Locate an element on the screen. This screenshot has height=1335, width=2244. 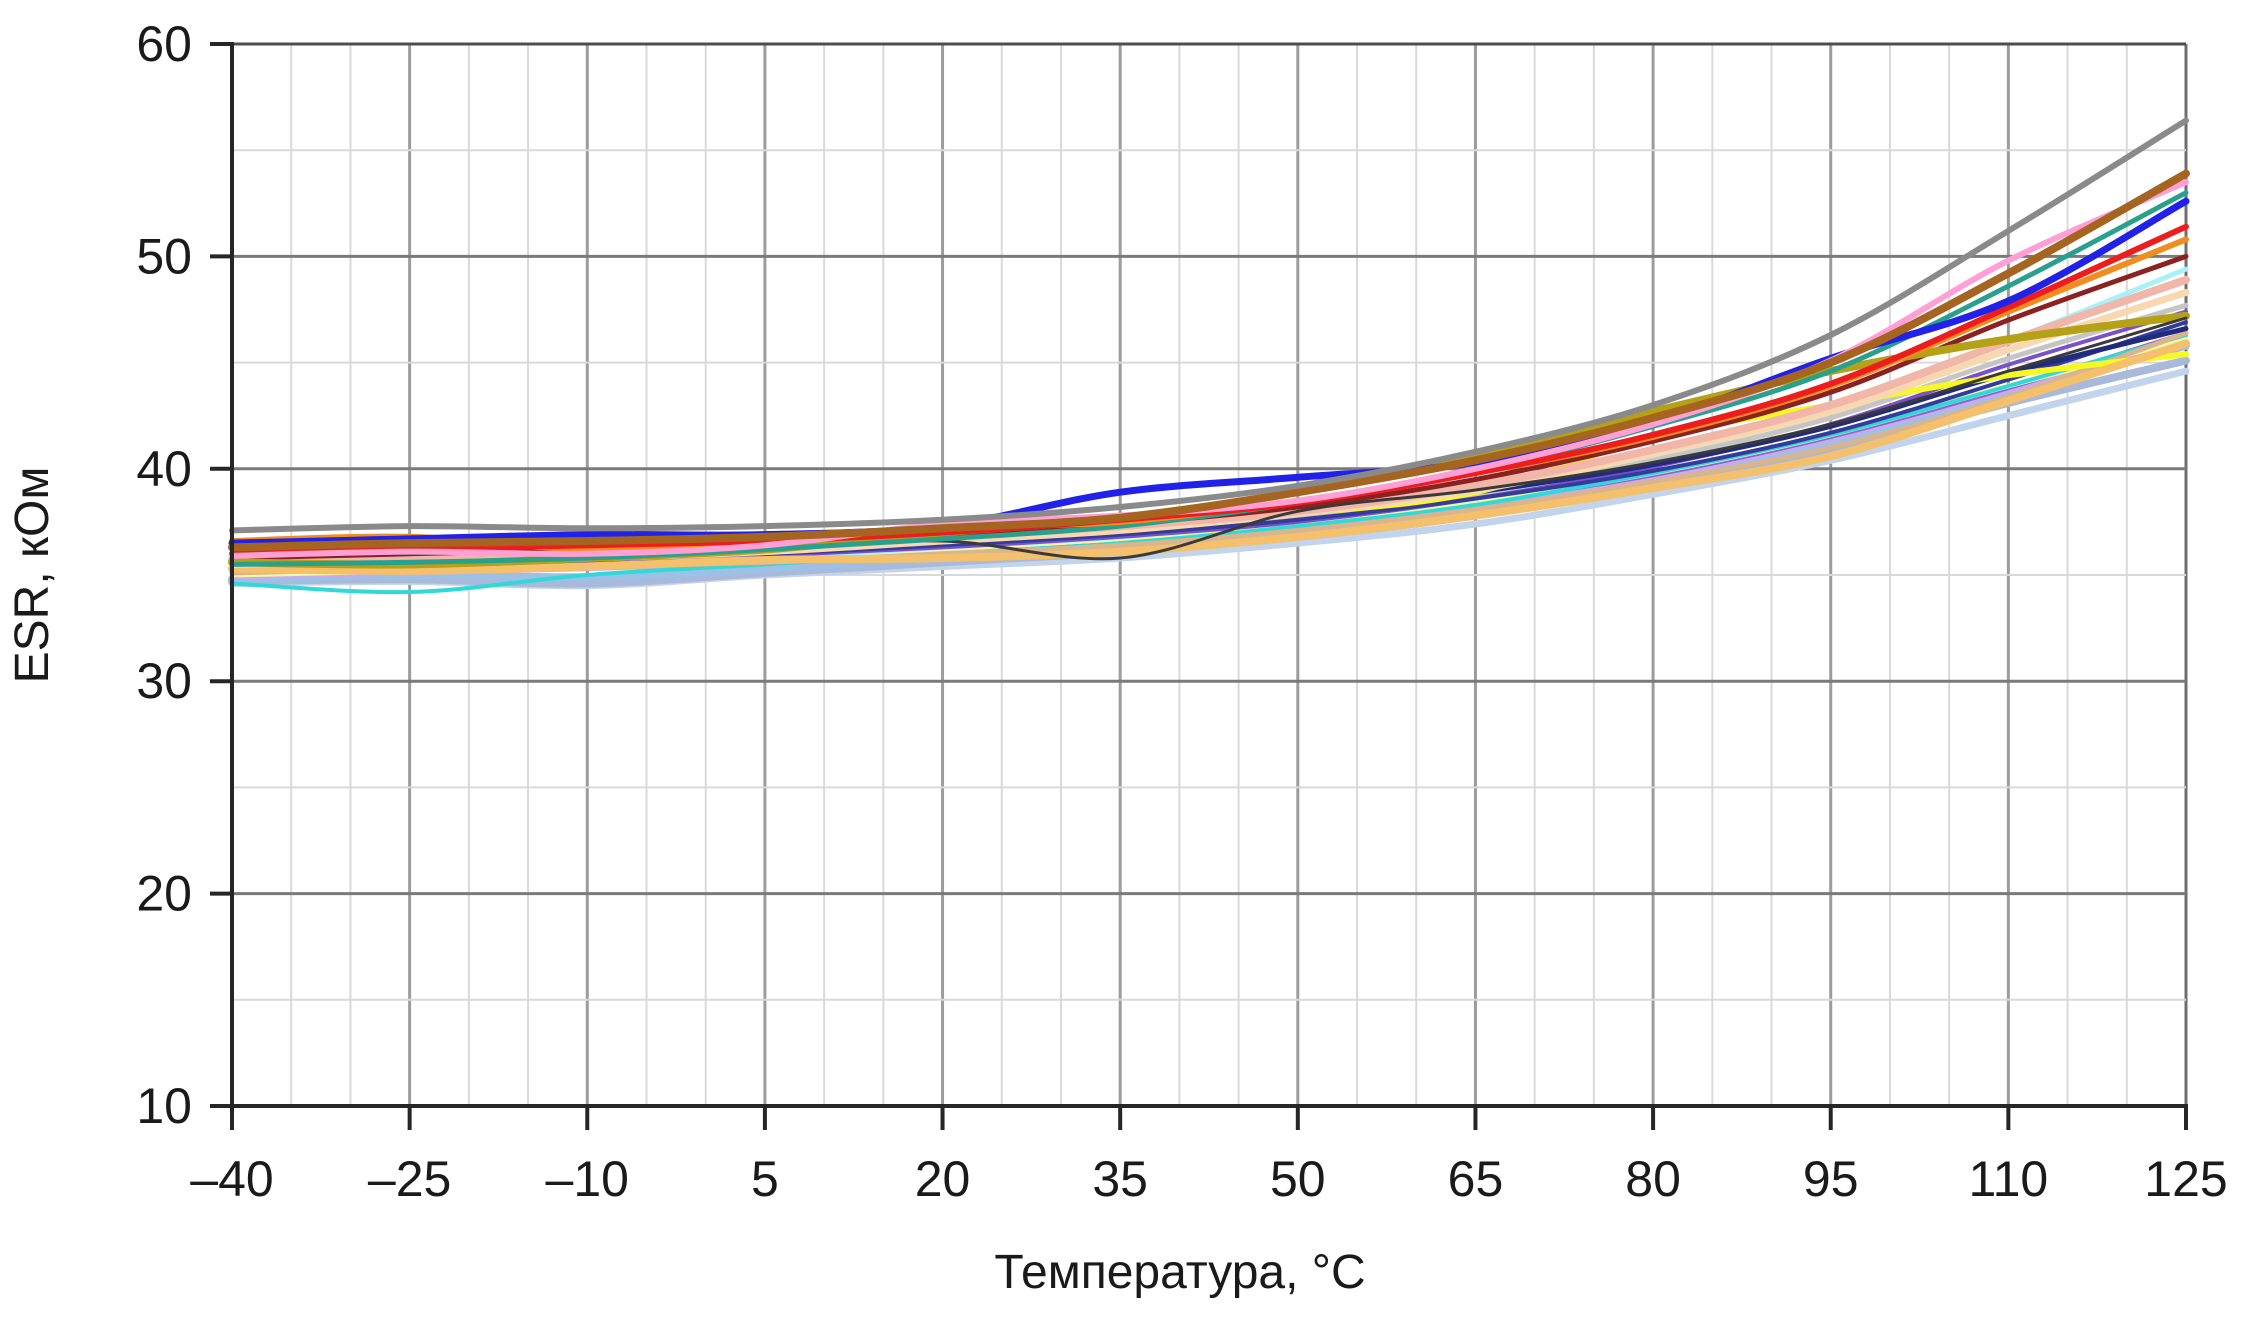
x-tick-label: 80 is located at coordinates (1653, 1179).